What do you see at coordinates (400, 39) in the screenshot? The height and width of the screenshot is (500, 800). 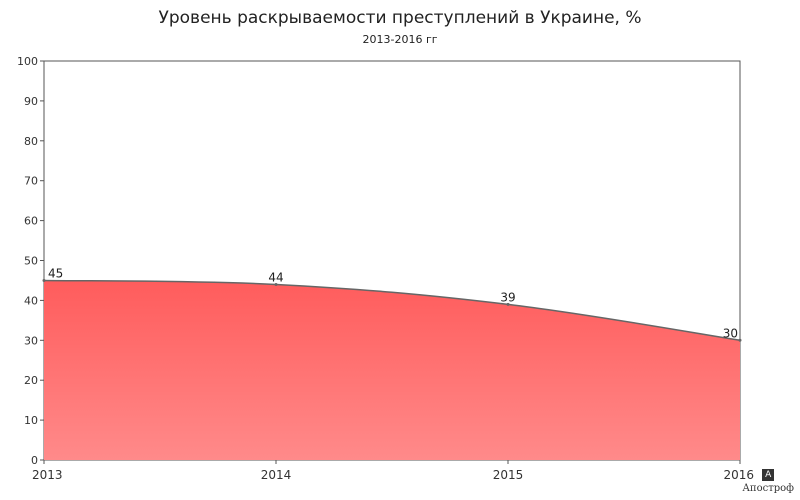 I see `chart-subtitle: 2013-2016 гг` at bounding box center [400, 39].